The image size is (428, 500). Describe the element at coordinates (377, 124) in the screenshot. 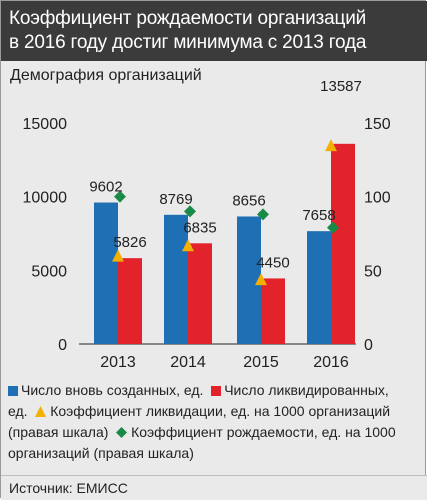

I see `y-right-tick-label: 150` at that location.